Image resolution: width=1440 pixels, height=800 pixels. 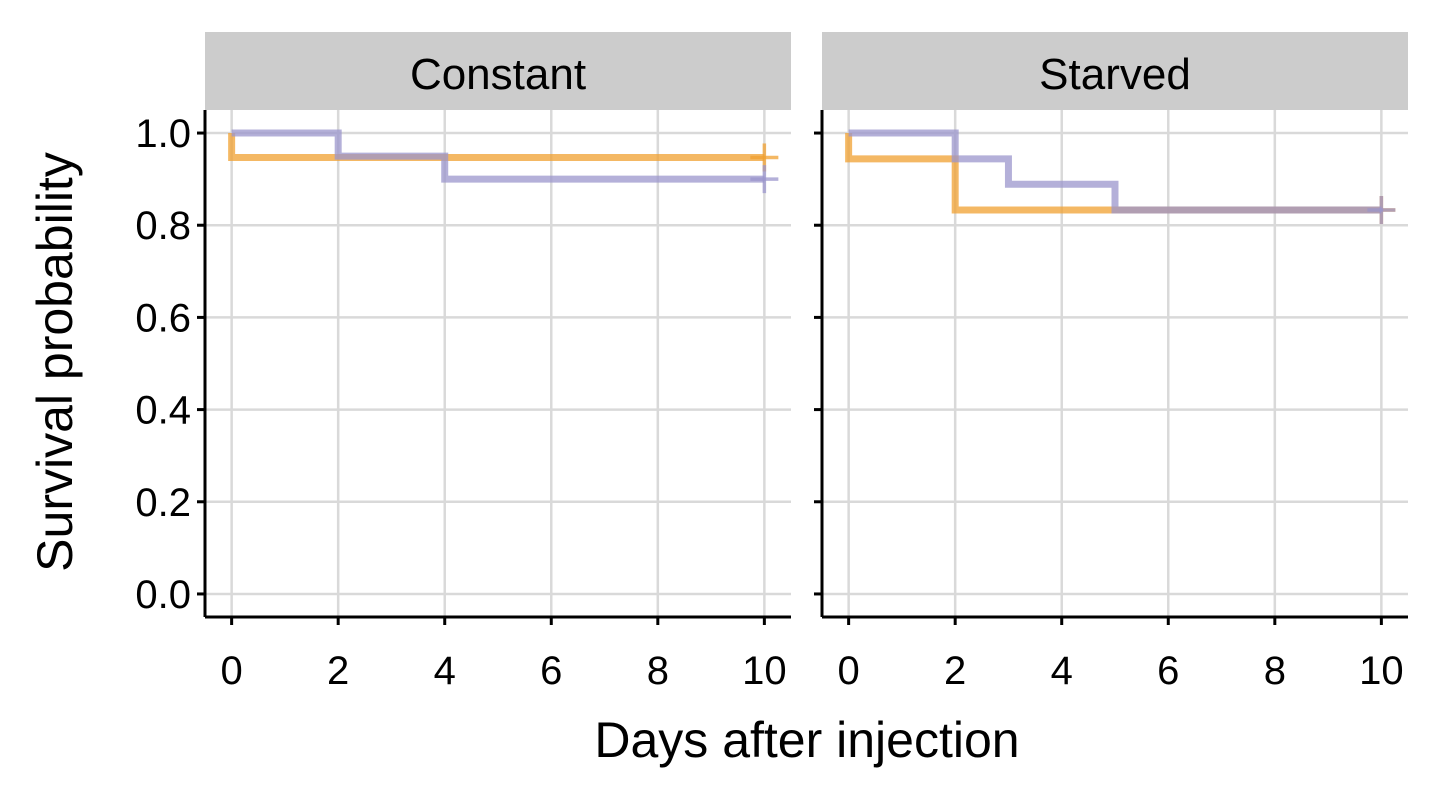 I want to click on panel-title: Constant, so click(x=498, y=74).